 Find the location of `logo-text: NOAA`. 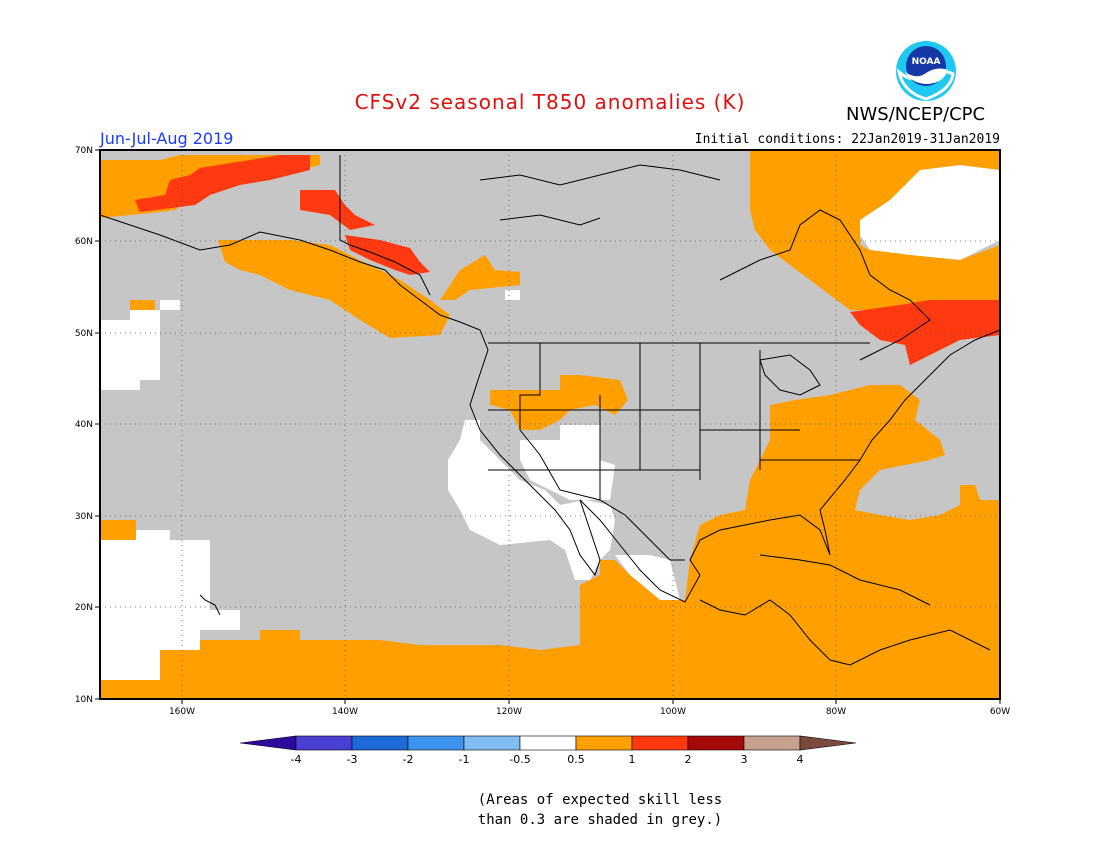

logo-text: NOAA is located at coordinates (926, 62).